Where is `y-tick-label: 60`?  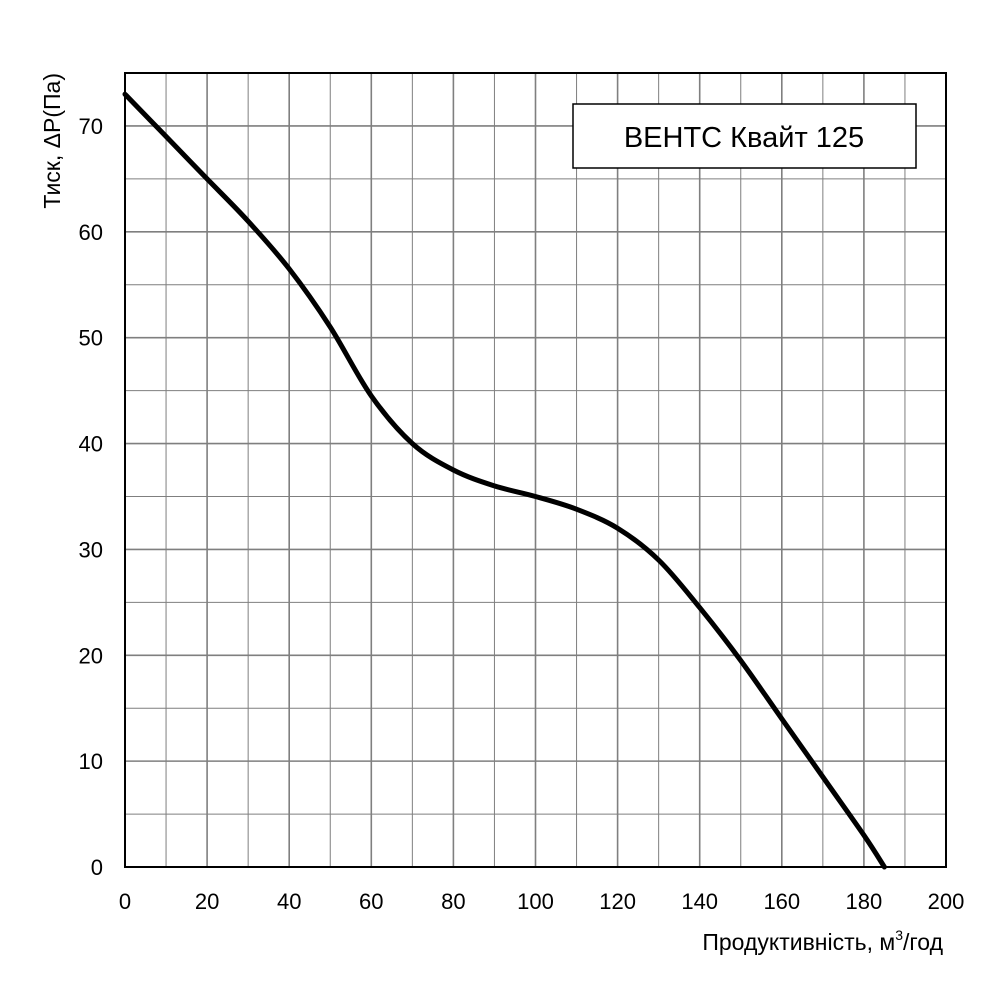 y-tick-label: 60 is located at coordinates (91, 232).